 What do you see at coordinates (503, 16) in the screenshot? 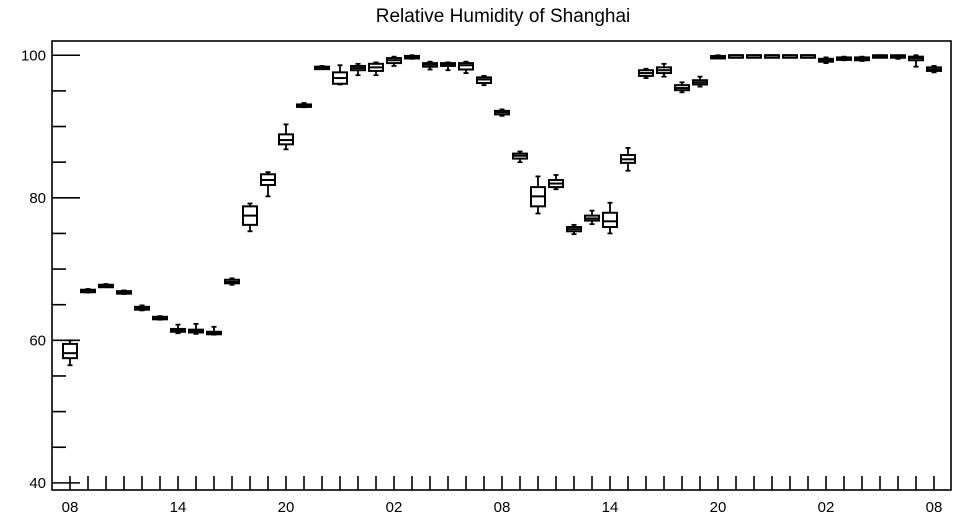
I see `chart-title: Relative Humidity of Shanghai` at bounding box center [503, 16].